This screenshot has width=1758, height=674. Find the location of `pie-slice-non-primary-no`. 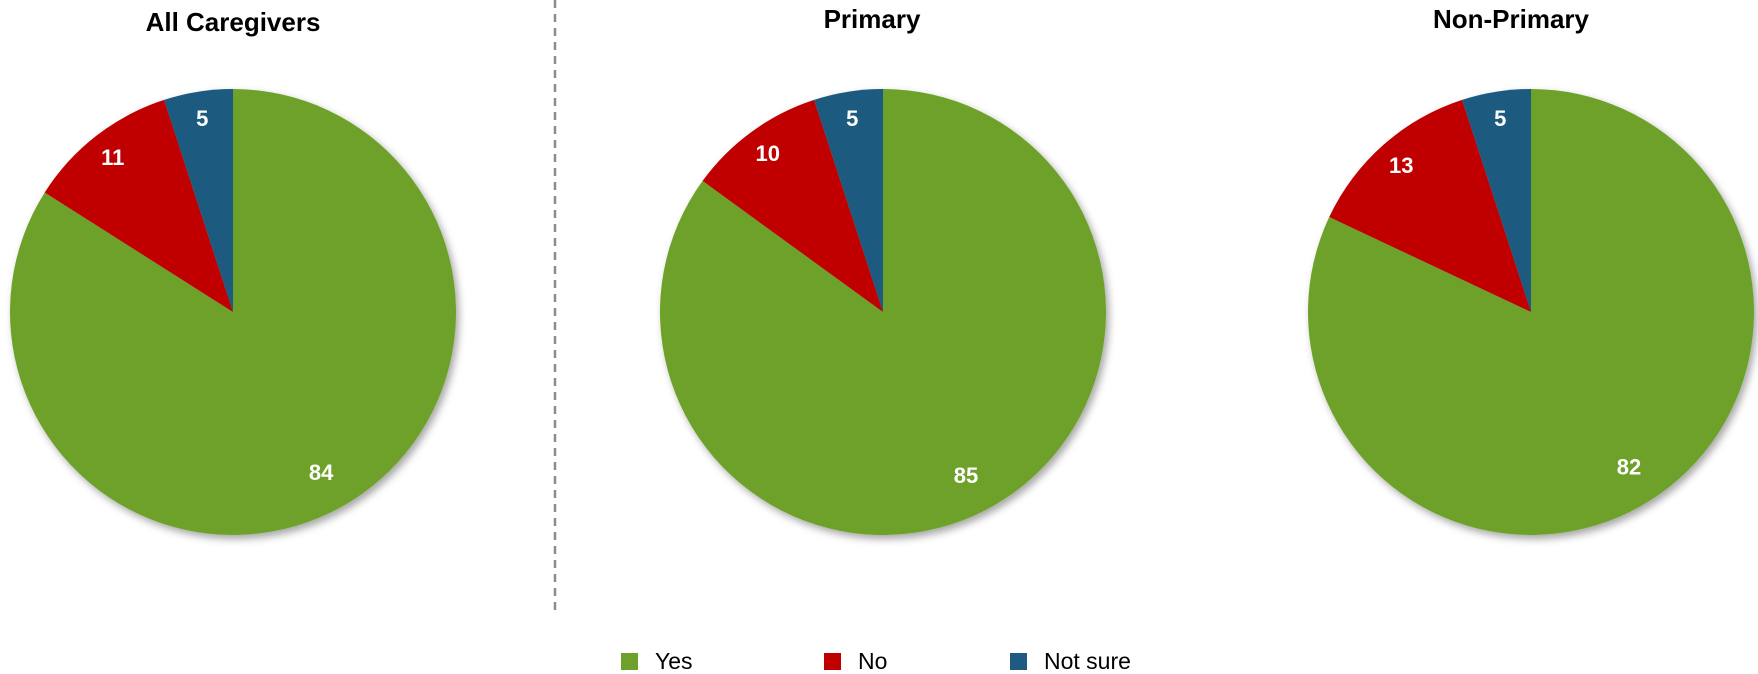

pie-slice-non-primary-no is located at coordinates (1430, 205).